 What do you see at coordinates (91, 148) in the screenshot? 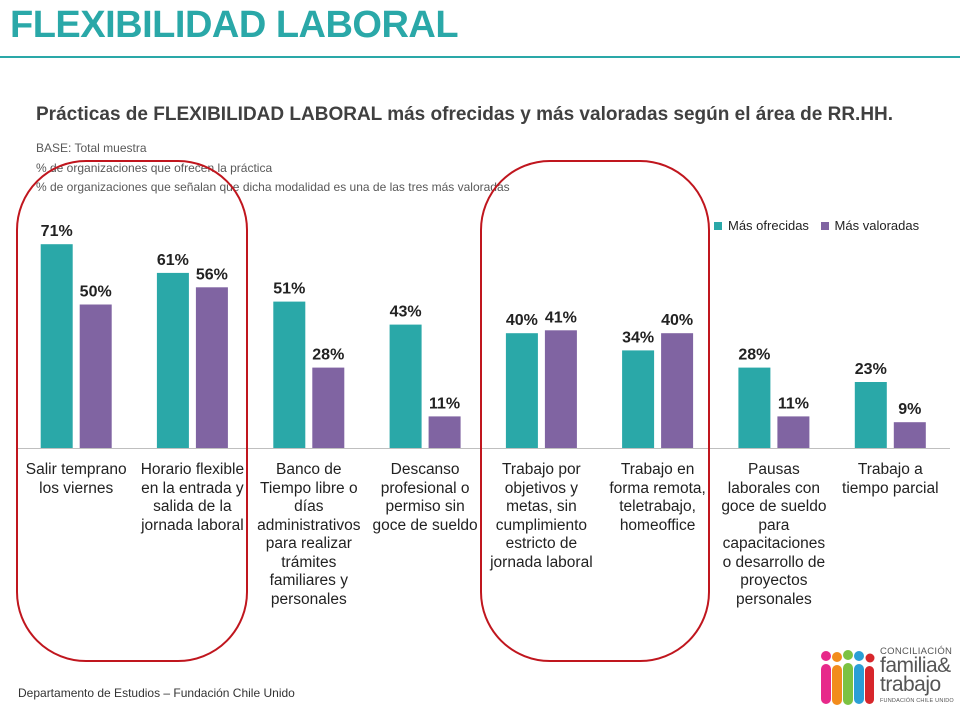
I see `base-note: BASE: Total muestra` at bounding box center [91, 148].